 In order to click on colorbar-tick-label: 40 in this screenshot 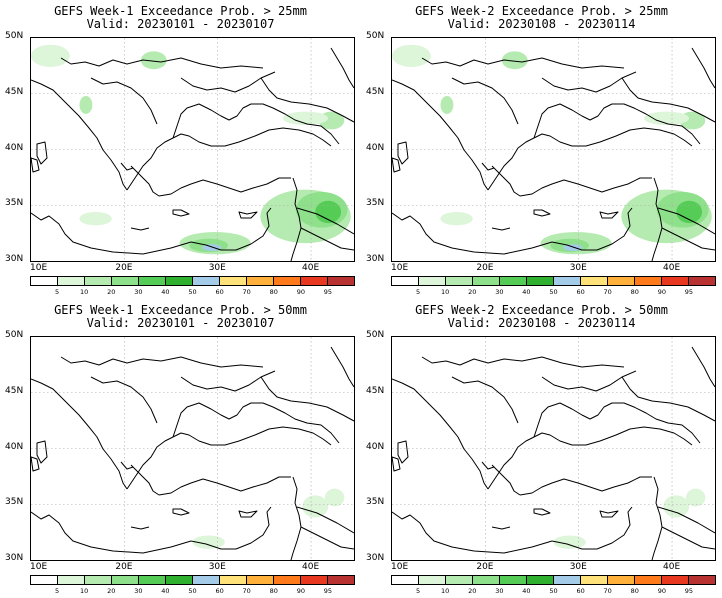, I will do `click(165, 292)`.